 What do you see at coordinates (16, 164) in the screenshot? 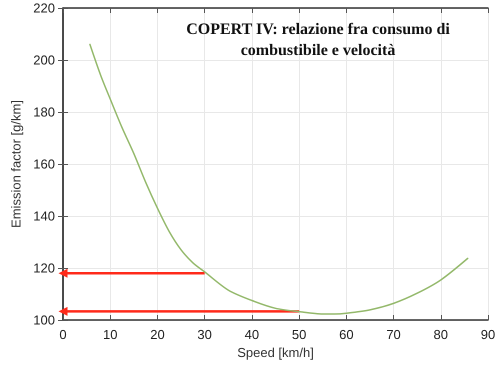
I see `y-axis-title: Emission factor [g/km]` at bounding box center [16, 164].